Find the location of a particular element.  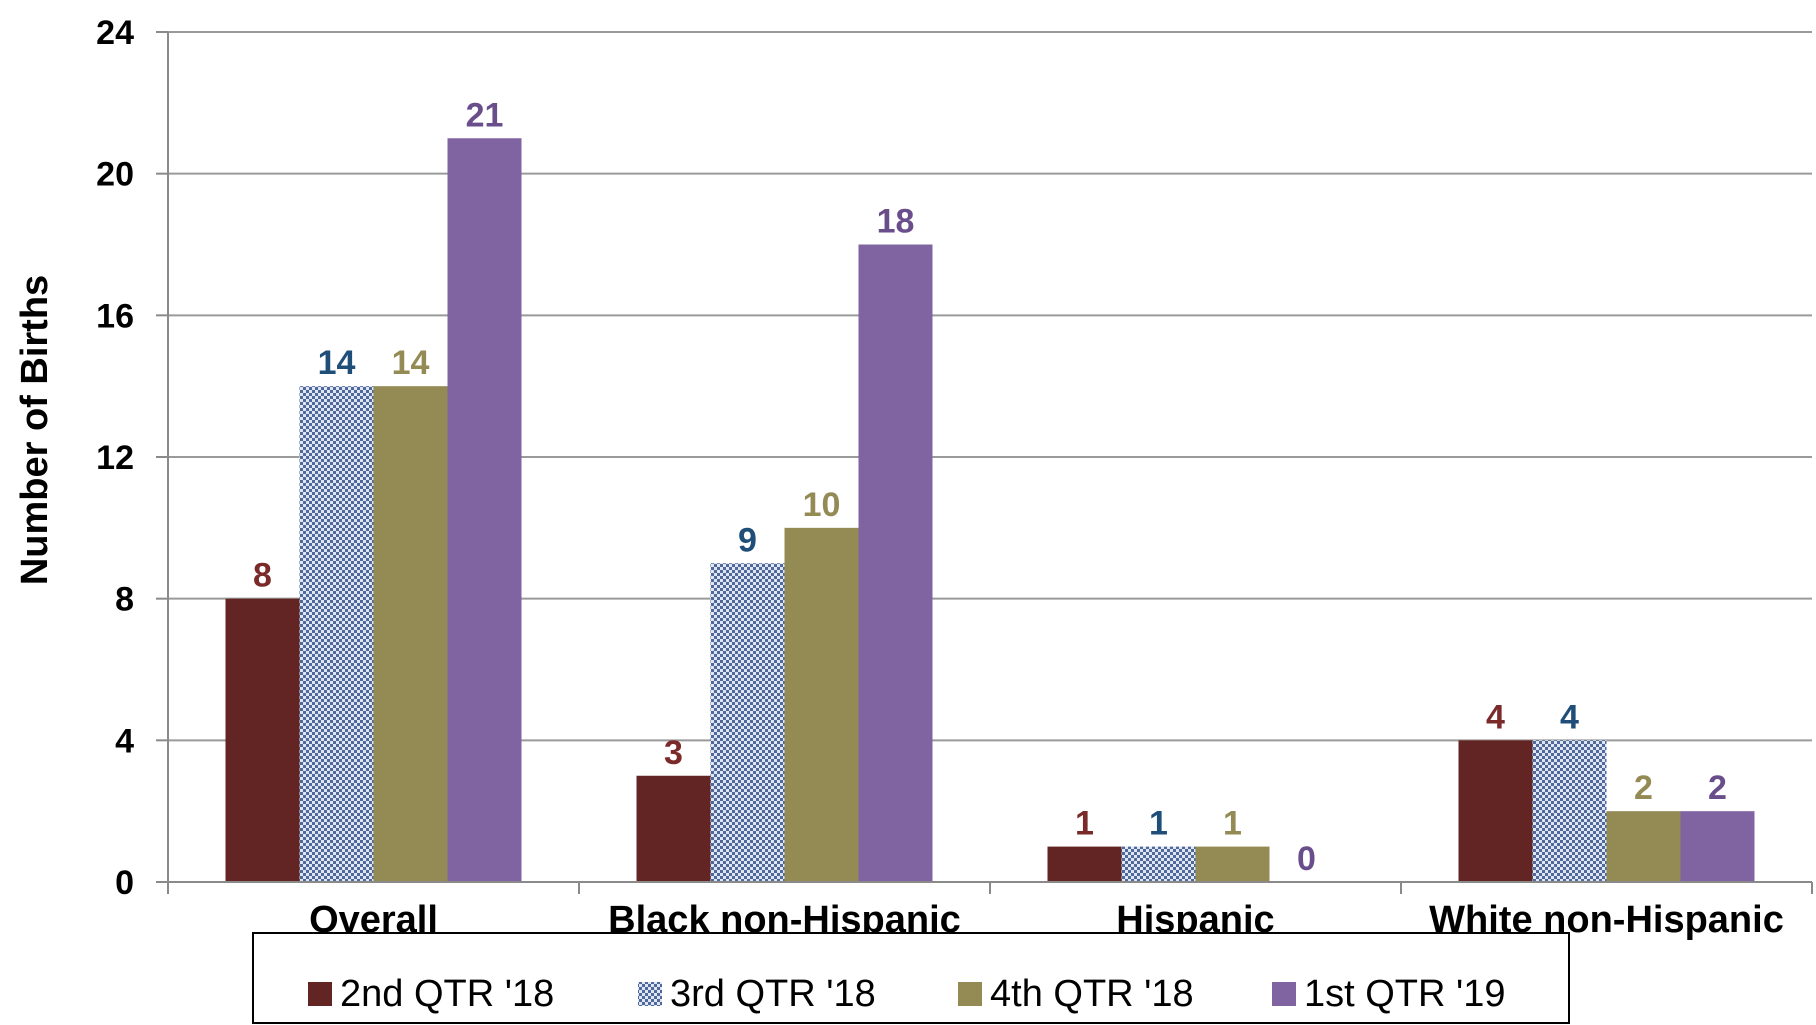

y-axis-tick-labels: 0 4 8 12 16 20 24 is located at coordinates (115, 458).